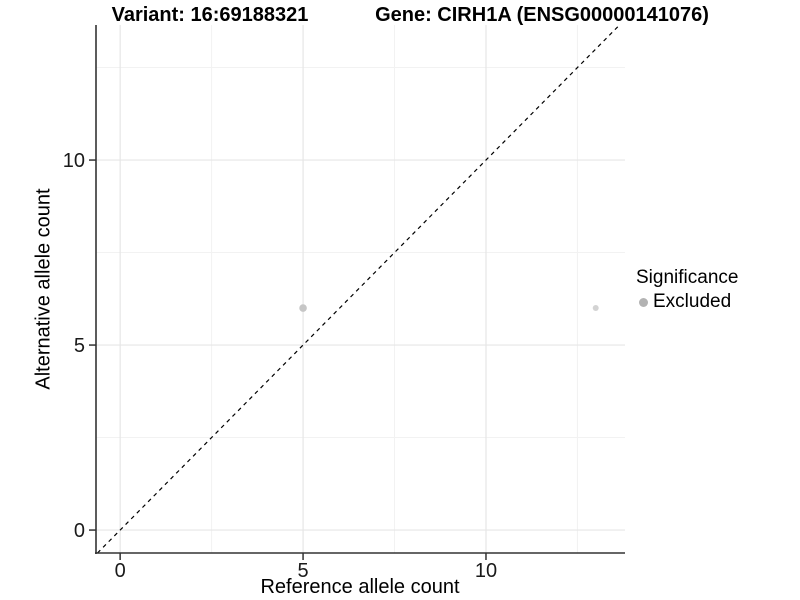 The width and height of the screenshot is (800, 600). Describe the element at coordinates (542, 15) in the screenshot. I see `plot-title-gene: Gene: CIRH1A (ENSG00000141076)` at that location.